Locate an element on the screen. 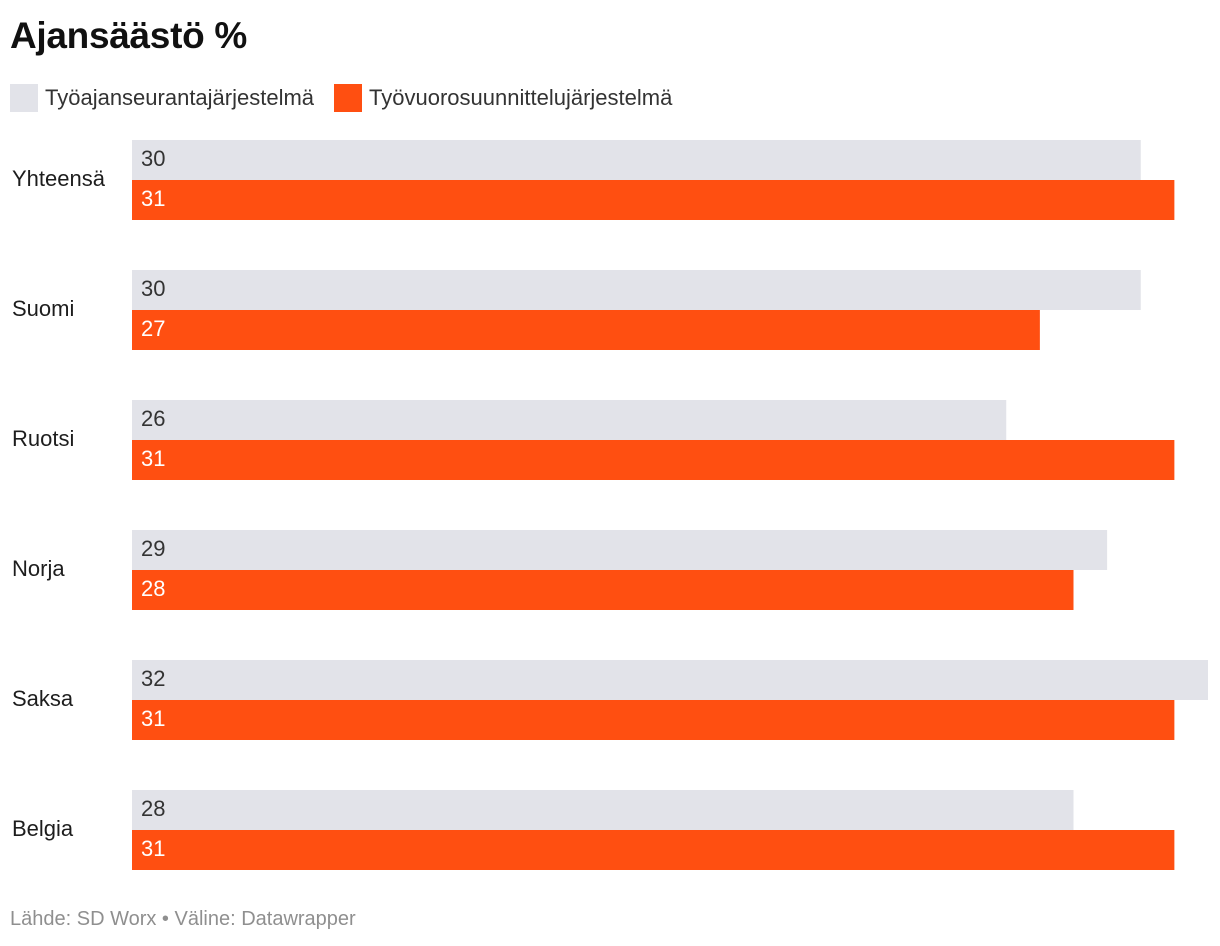 The width and height of the screenshot is (1220, 946). bar-value-label: 26 is located at coordinates (153, 418).